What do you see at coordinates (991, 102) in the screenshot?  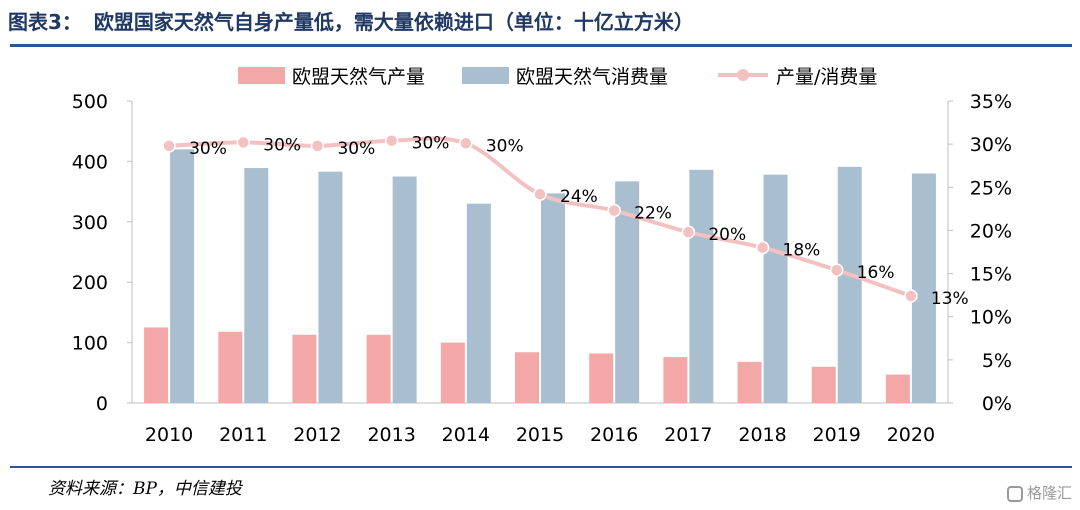 I see `right-axis-tick-label: 35%` at bounding box center [991, 102].